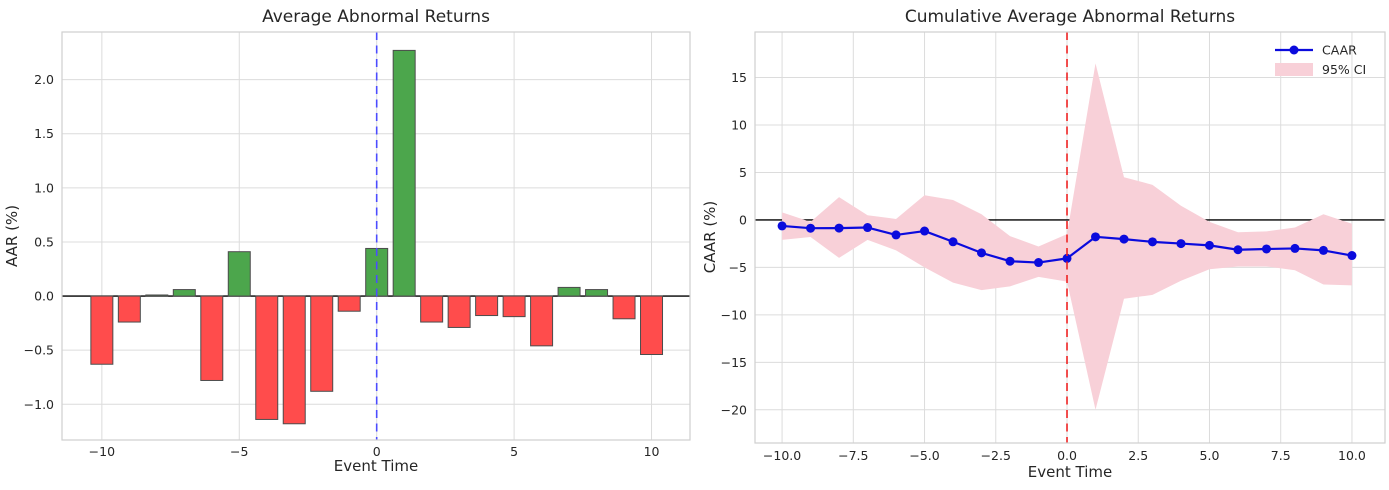 This screenshot has width=1389, height=490. What do you see at coordinates (743, 219) in the screenshot?
I see `y-tick-label: 0` at bounding box center [743, 219].